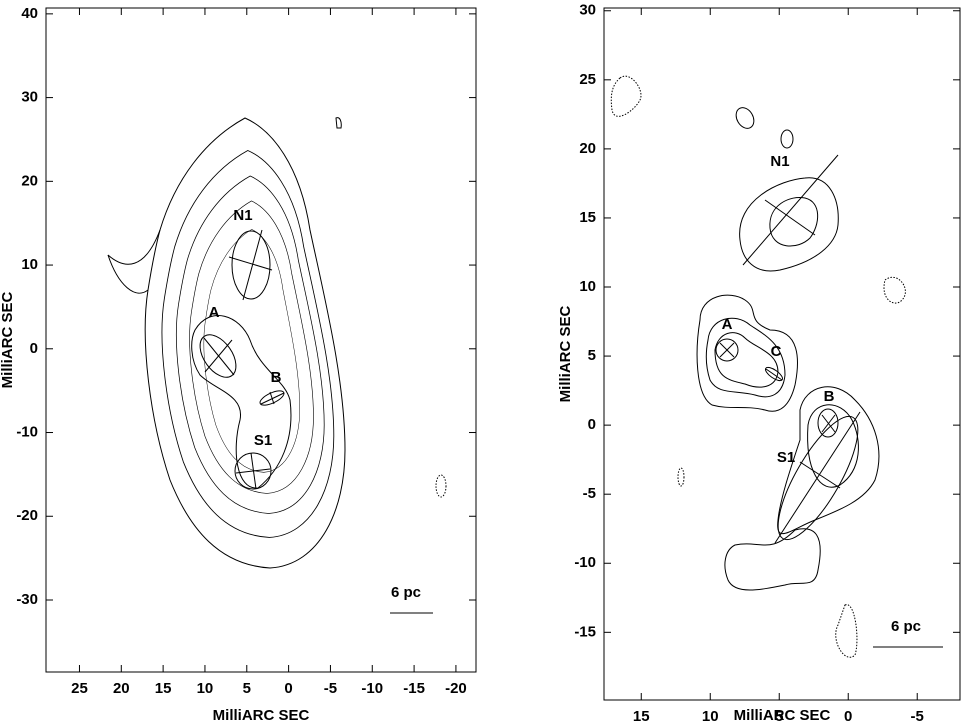 The image size is (963, 724). Describe the element at coordinates (589, 493) in the screenshot. I see `y-tick-label: -5` at that location.